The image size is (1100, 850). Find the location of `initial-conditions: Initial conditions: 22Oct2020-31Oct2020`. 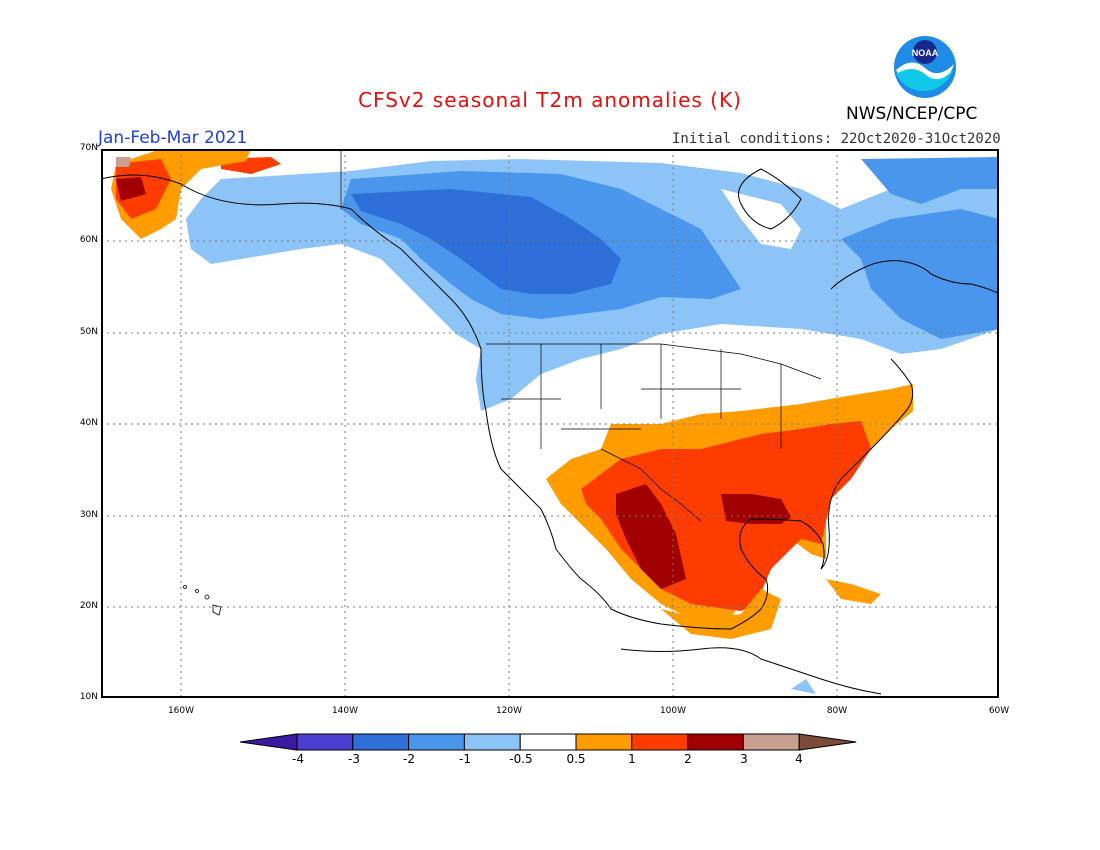

initial-conditions: Initial conditions: 22Oct2020-31Oct2020 is located at coordinates (836, 139).